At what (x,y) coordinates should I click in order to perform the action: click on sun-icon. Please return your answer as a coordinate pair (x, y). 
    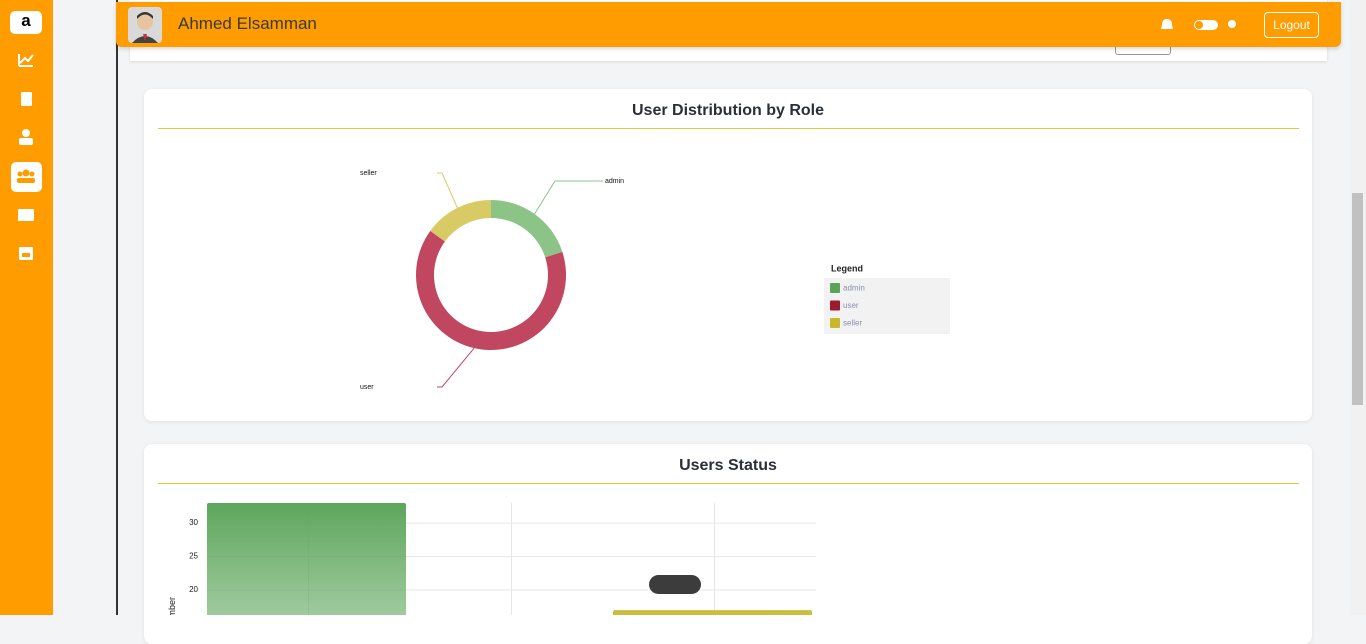
    Looking at the image, I should click on (1232, 24).